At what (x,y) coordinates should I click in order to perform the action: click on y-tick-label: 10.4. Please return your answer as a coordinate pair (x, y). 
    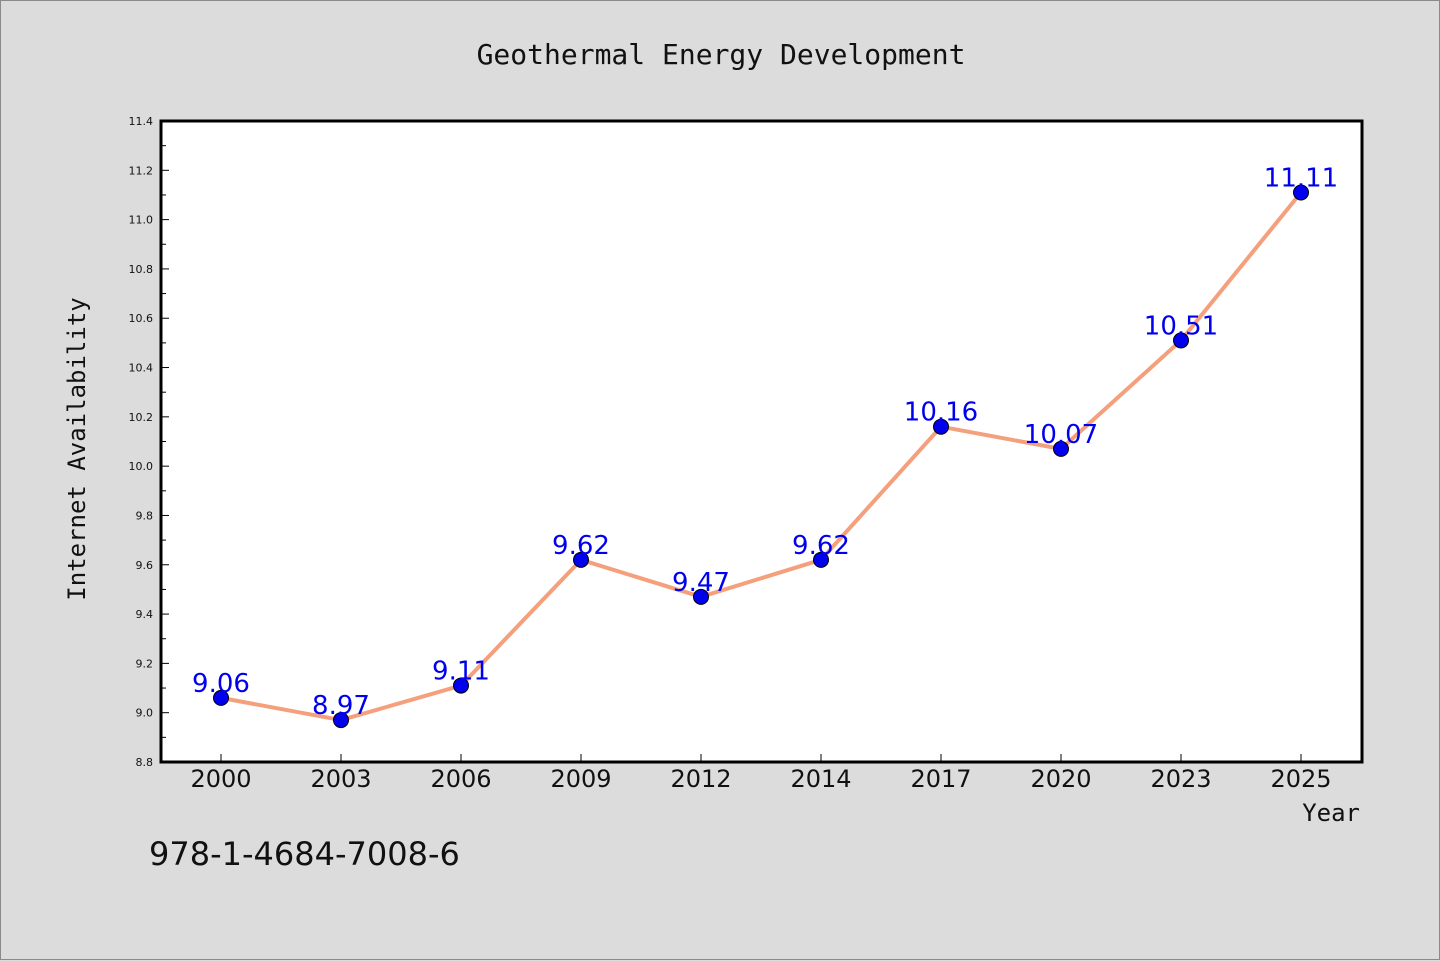
    Looking at the image, I should click on (141, 368).